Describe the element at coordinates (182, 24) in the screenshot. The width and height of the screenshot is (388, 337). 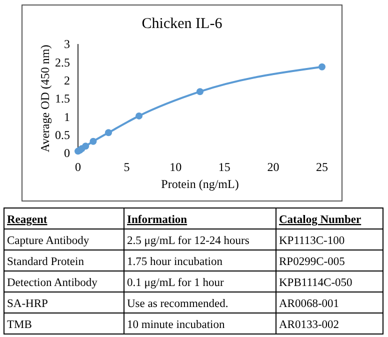
I see `chart-title: Chicken IL-6` at that location.